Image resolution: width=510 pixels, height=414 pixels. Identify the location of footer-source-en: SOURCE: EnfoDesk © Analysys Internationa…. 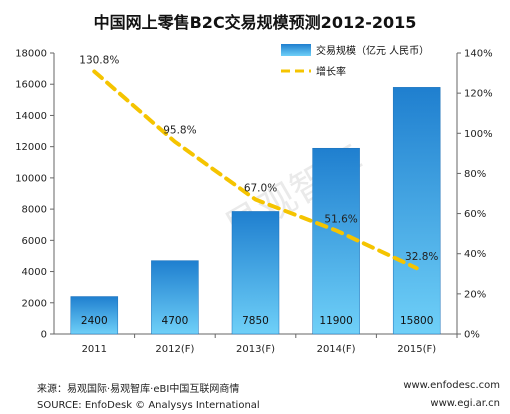
(148, 405).